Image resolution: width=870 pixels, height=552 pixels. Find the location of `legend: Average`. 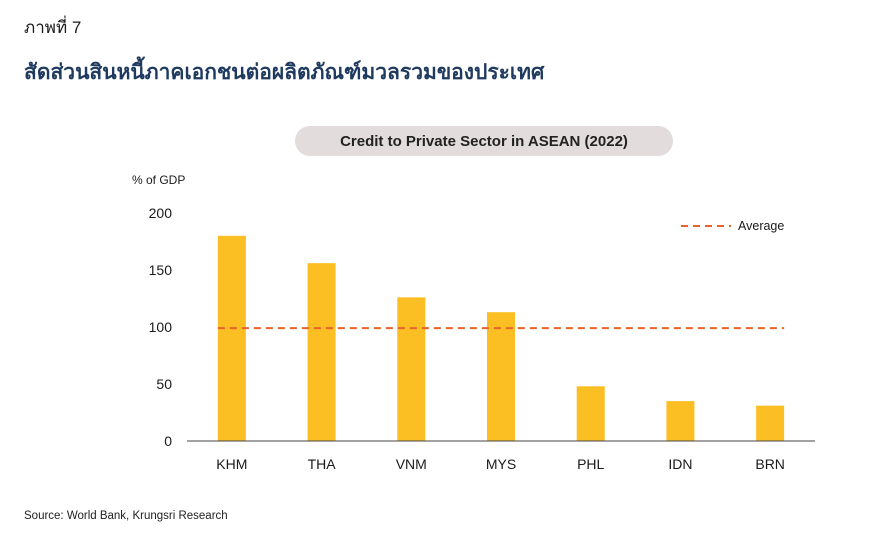

legend: Average is located at coordinates (732, 226).